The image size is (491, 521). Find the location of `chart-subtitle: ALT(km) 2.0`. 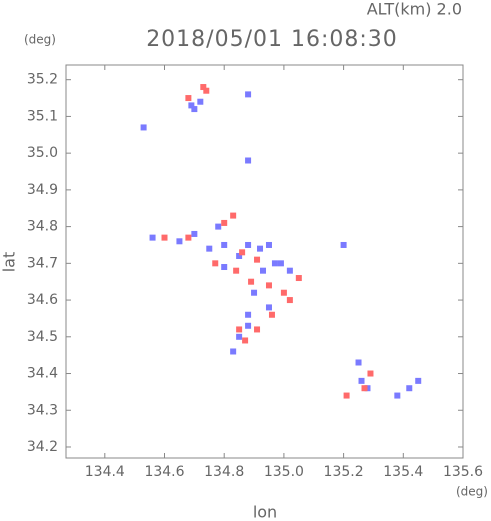

chart-subtitle: ALT(km) 2.0 is located at coordinates (414, 9).